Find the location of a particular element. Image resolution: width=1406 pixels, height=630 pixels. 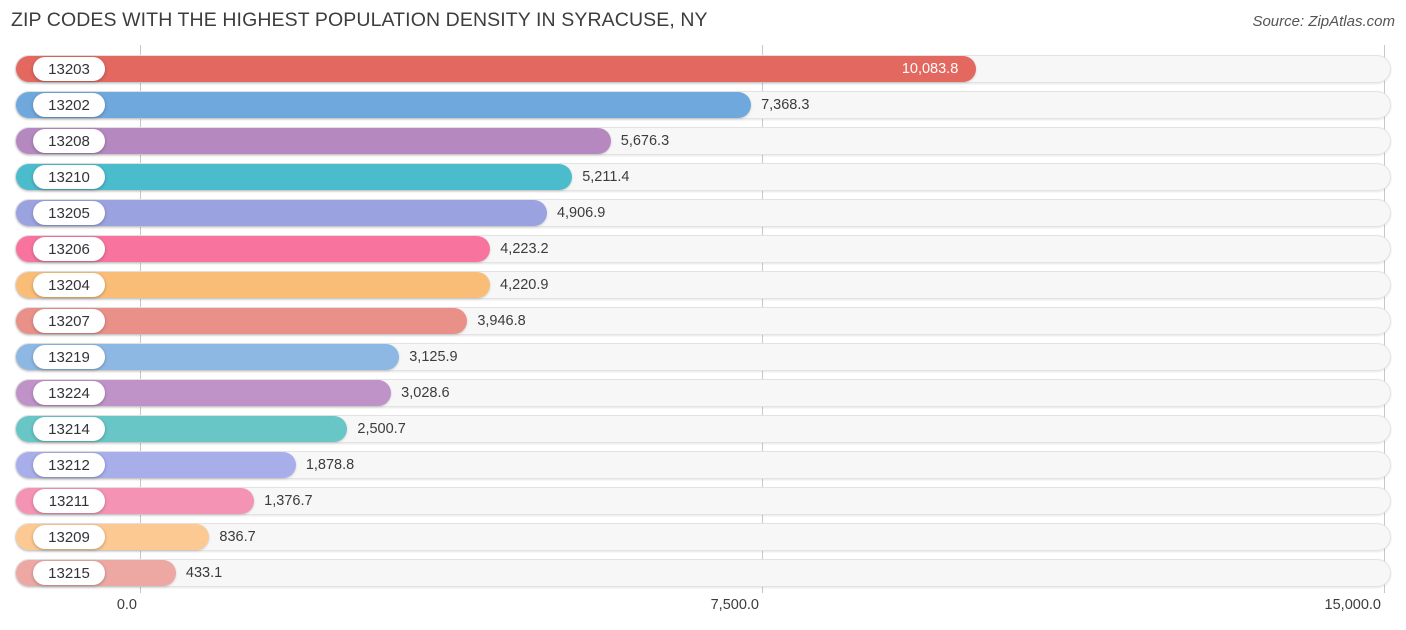

value-label-13209: 836.7 is located at coordinates (237, 537).